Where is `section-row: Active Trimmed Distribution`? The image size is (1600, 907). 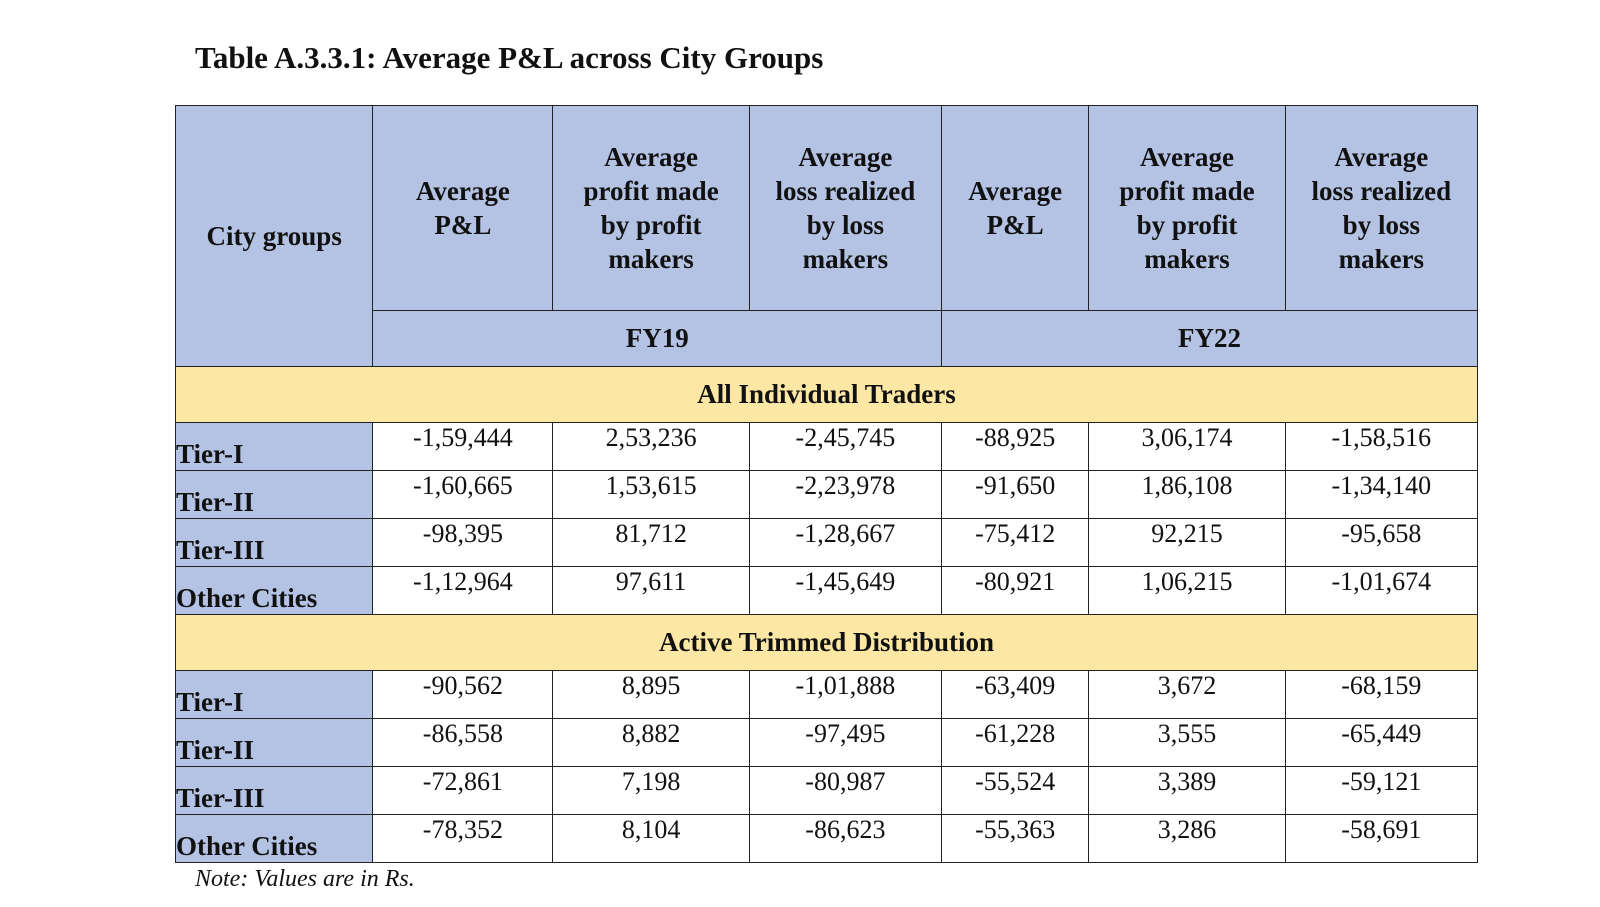 section-row: Active Trimmed Distribution is located at coordinates (826, 642).